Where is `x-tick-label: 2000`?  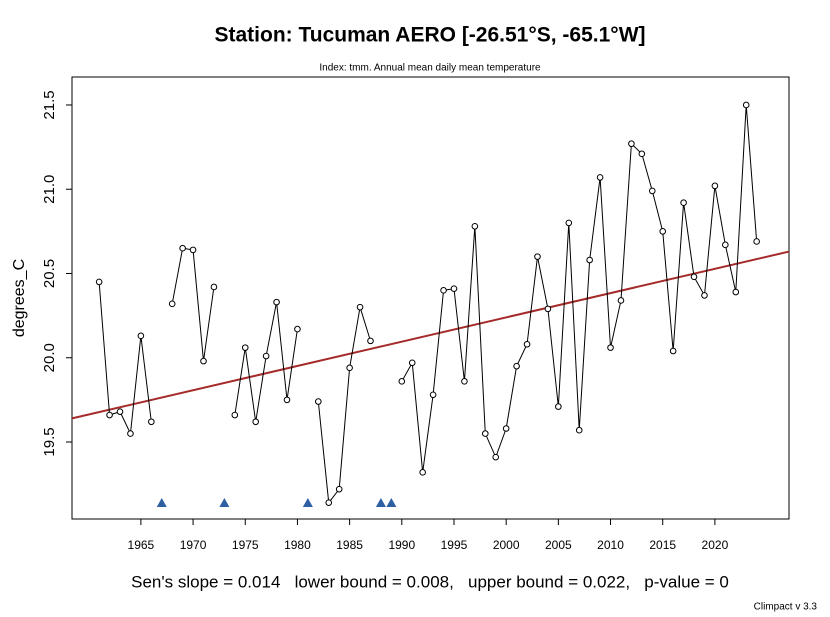 x-tick-label: 2000 is located at coordinates (506, 545).